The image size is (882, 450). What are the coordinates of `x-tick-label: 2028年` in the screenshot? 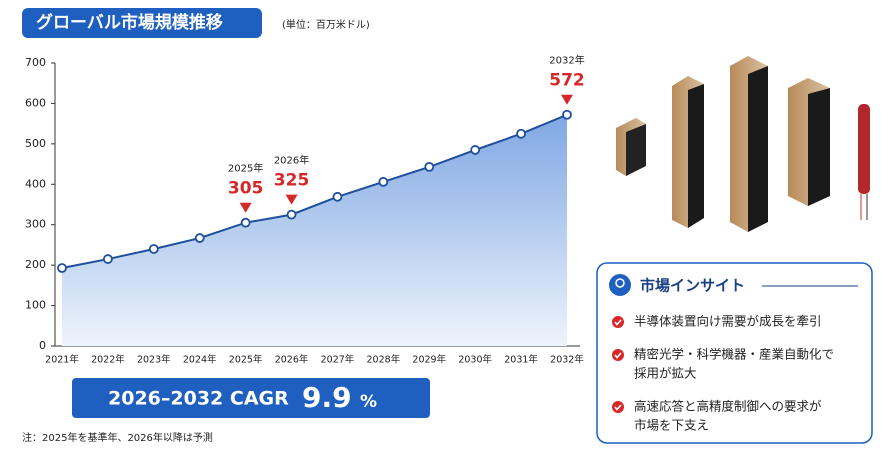 It's located at (384, 360).